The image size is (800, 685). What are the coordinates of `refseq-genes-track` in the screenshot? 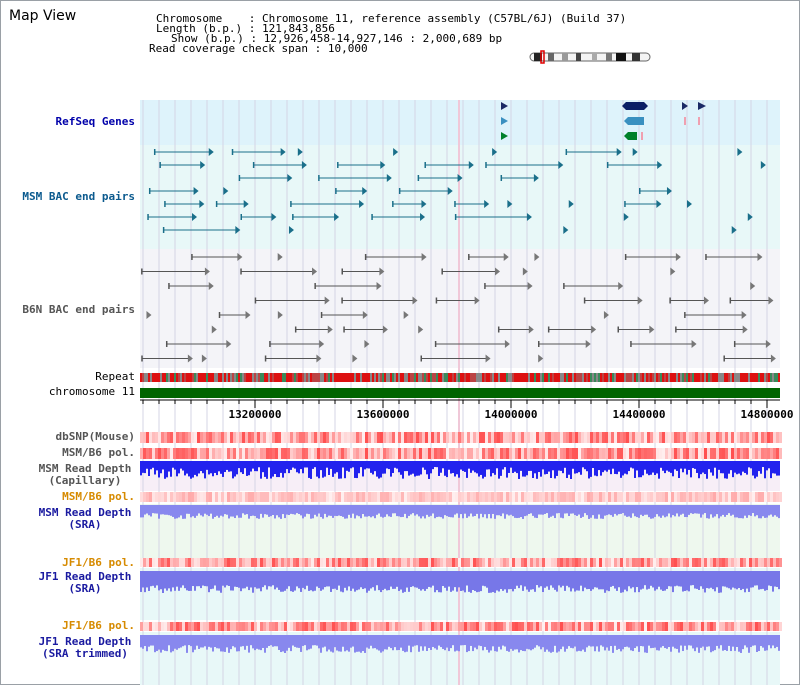 It's located at (603, 121).